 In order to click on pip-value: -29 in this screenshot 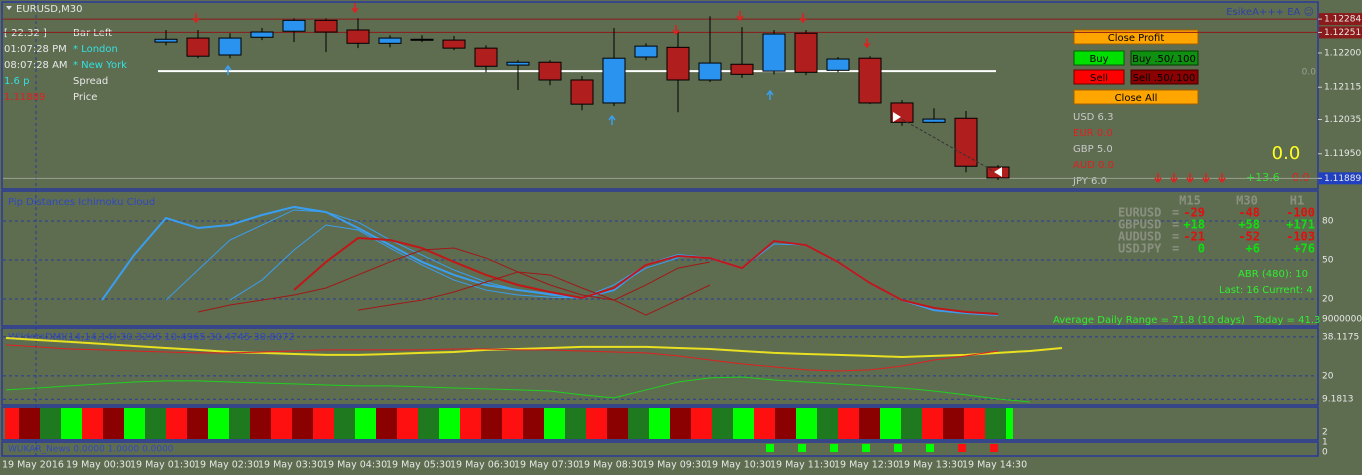, I will do `click(1194, 213)`.